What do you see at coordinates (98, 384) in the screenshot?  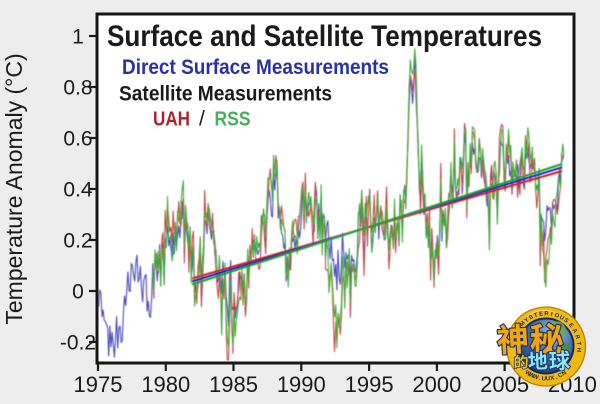 I see `svg-text: 1975` at bounding box center [98, 384].